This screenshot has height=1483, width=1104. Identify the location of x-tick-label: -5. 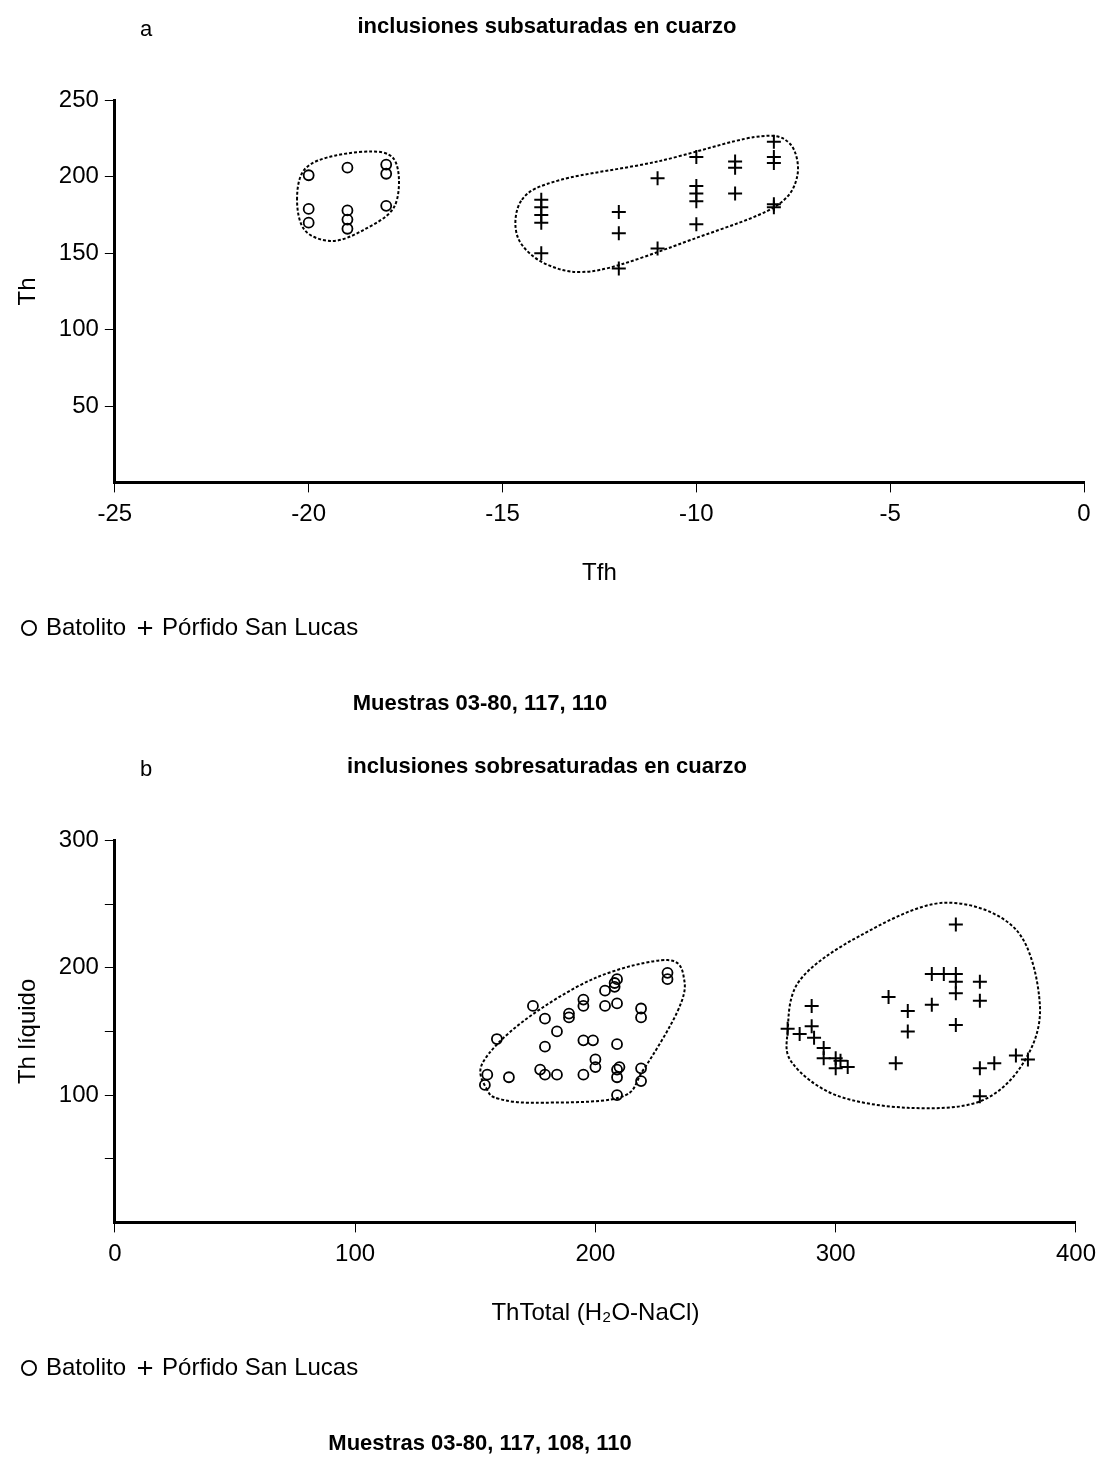
(890, 513).